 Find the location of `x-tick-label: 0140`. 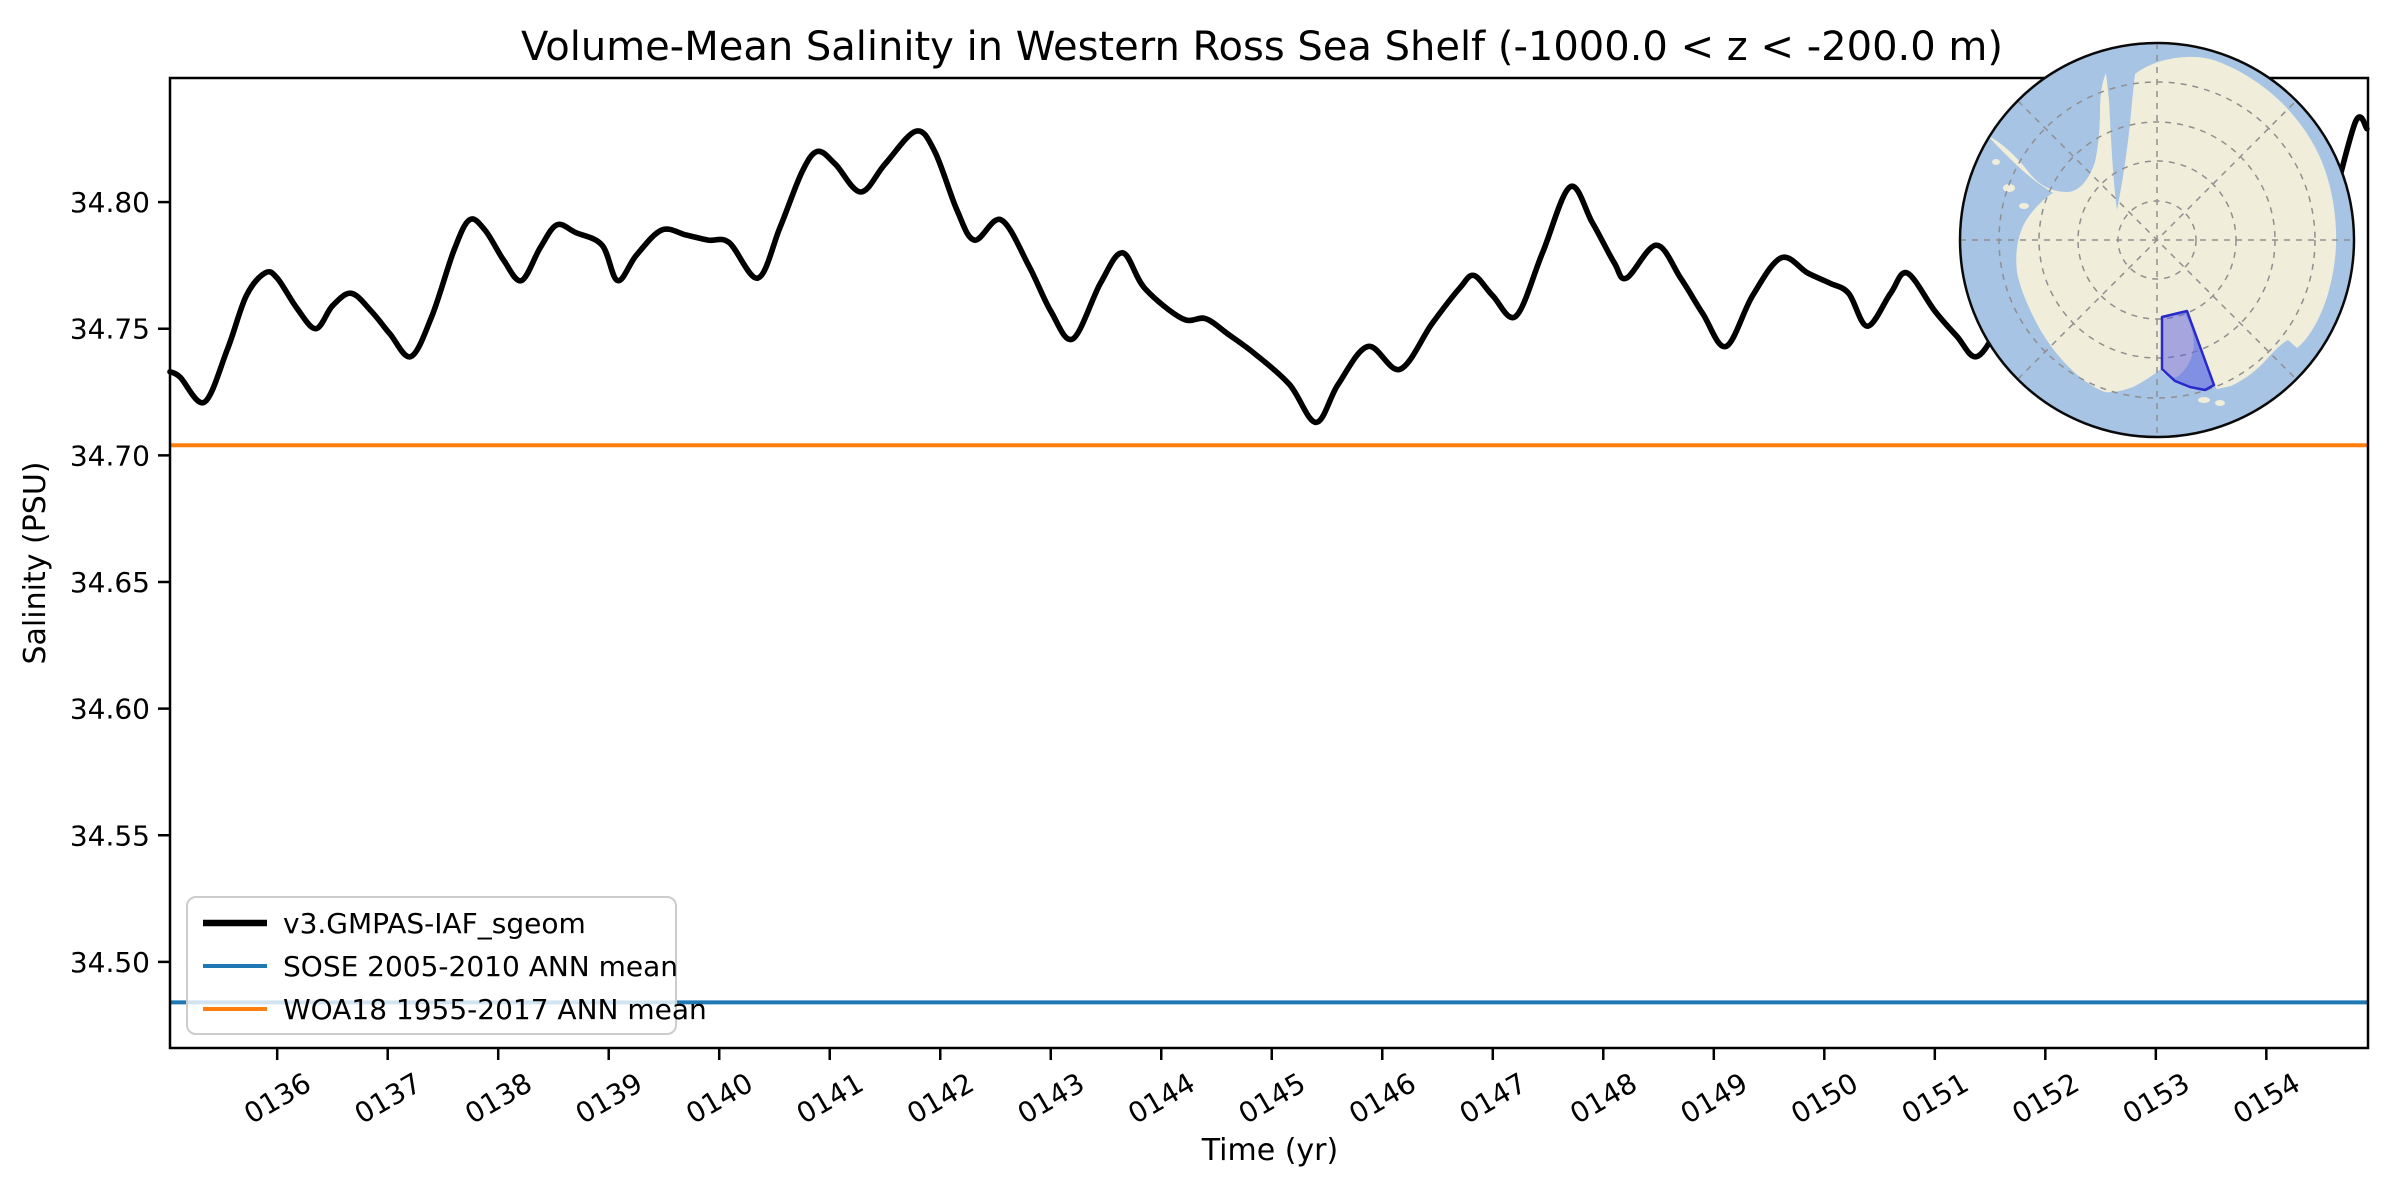

x-tick-label: 0140 is located at coordinates (719, 1098).